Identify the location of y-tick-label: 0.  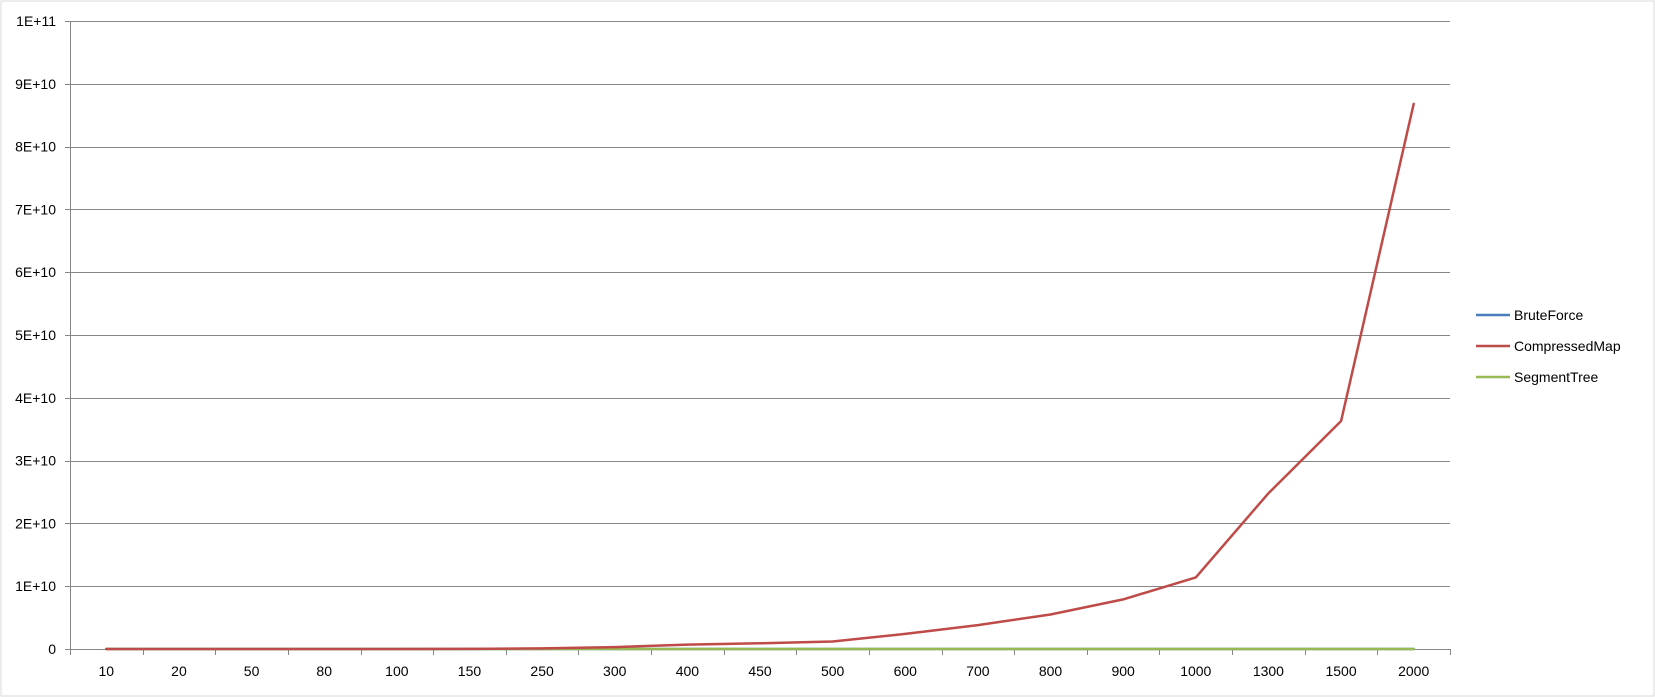
(52, 649).